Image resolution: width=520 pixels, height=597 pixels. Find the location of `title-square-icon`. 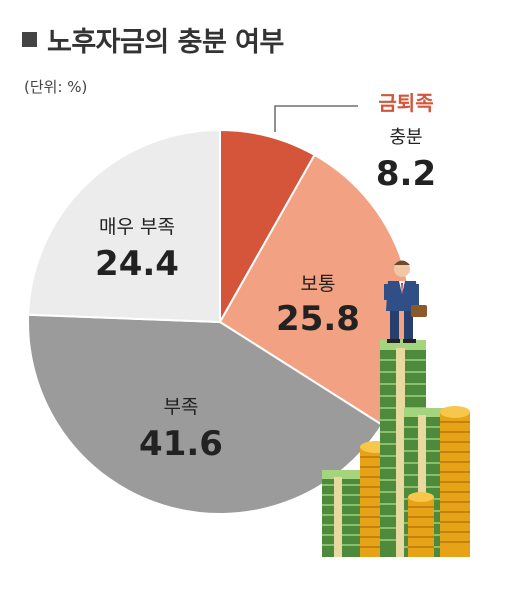

title-square-icon is located at coordinates (29, 39).